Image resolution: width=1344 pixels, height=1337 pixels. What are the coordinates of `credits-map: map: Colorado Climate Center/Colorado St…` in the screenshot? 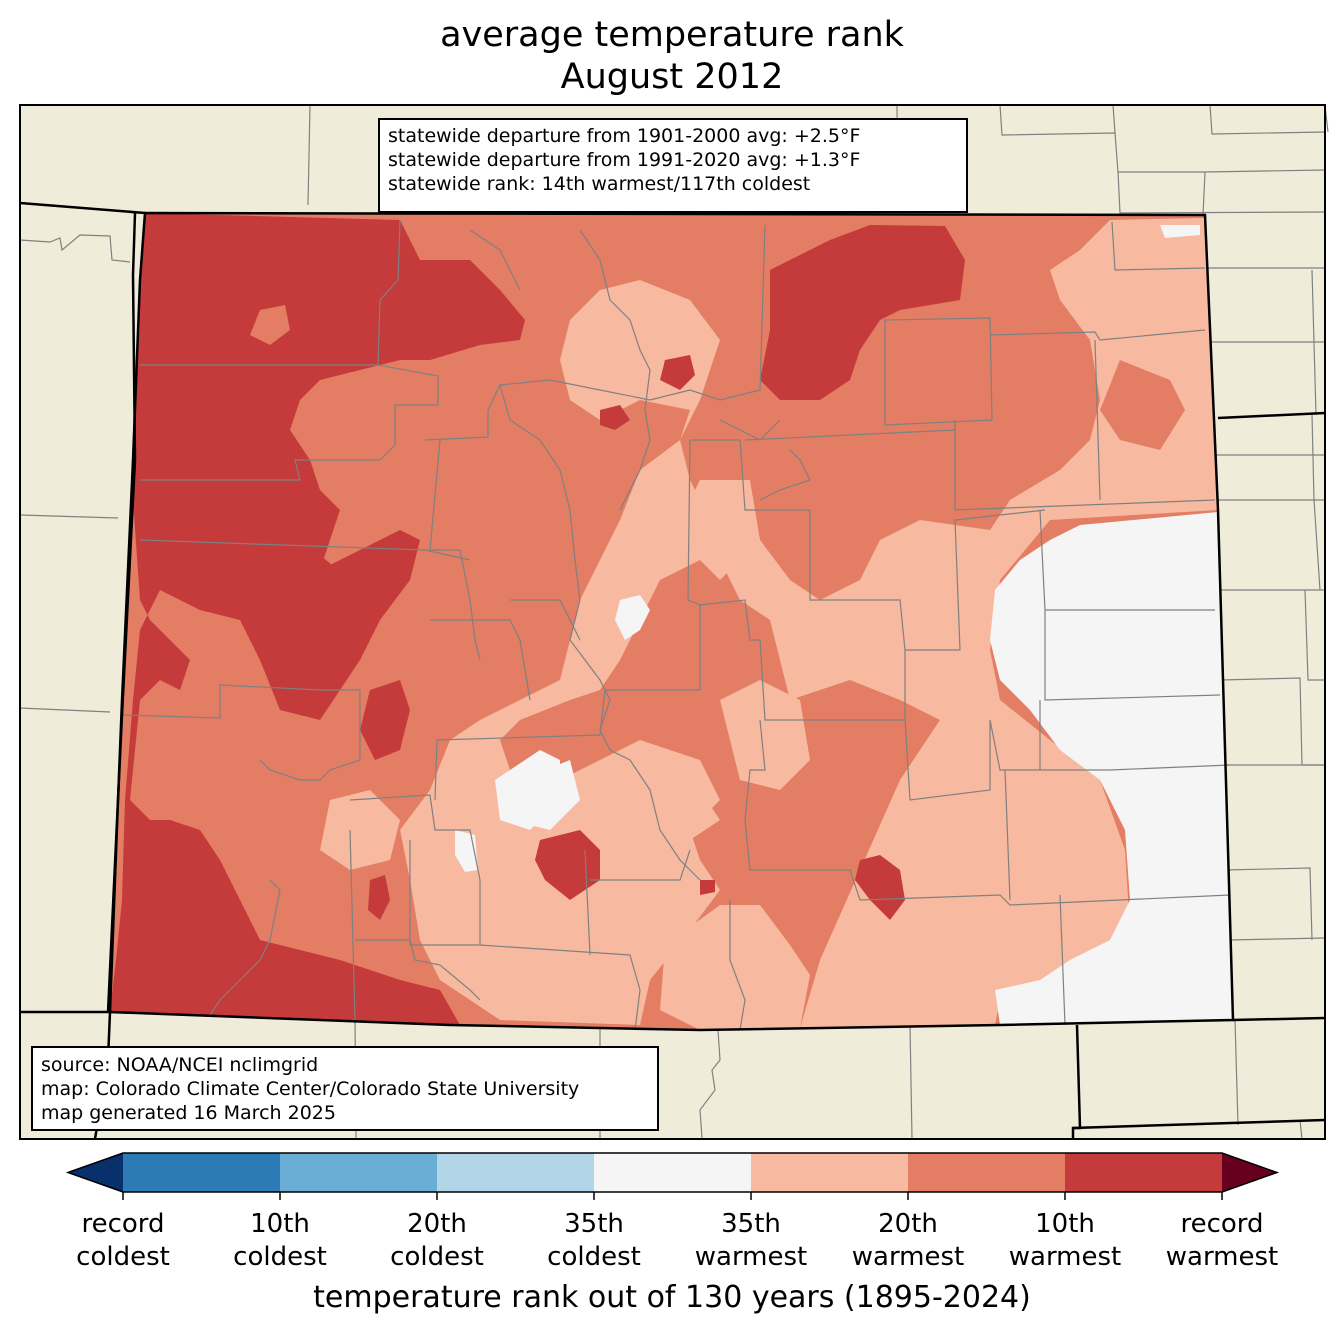 It's located at (310, 1089).